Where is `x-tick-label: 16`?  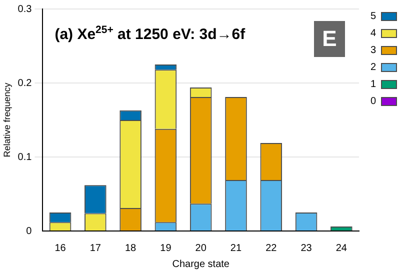
x-tick-label: 16 is located at coordinates (60, 248).